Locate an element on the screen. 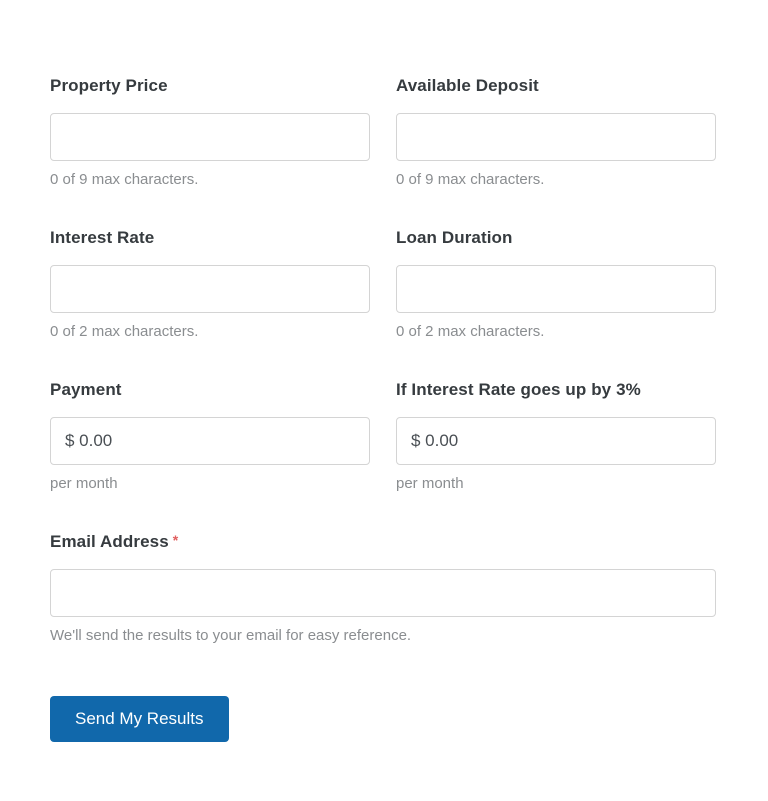  loan-duration-input is located at coordinates (556, 289).